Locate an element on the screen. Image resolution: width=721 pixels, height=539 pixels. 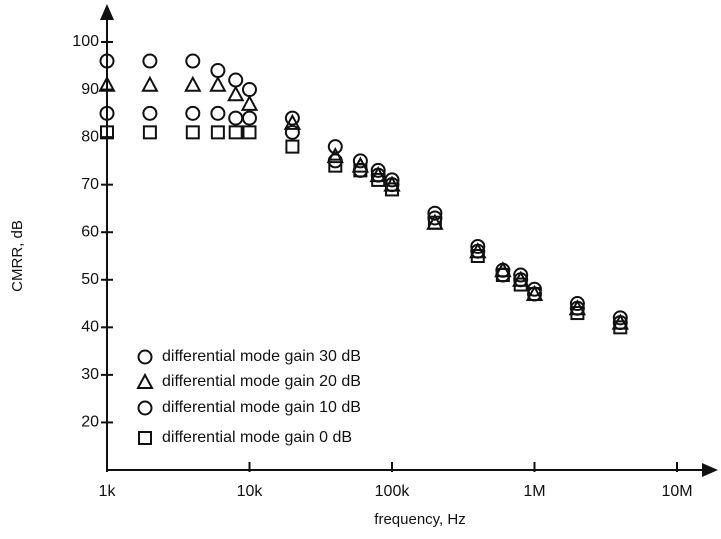
x-tick-label: 1M is located at coordinates (534, 491).